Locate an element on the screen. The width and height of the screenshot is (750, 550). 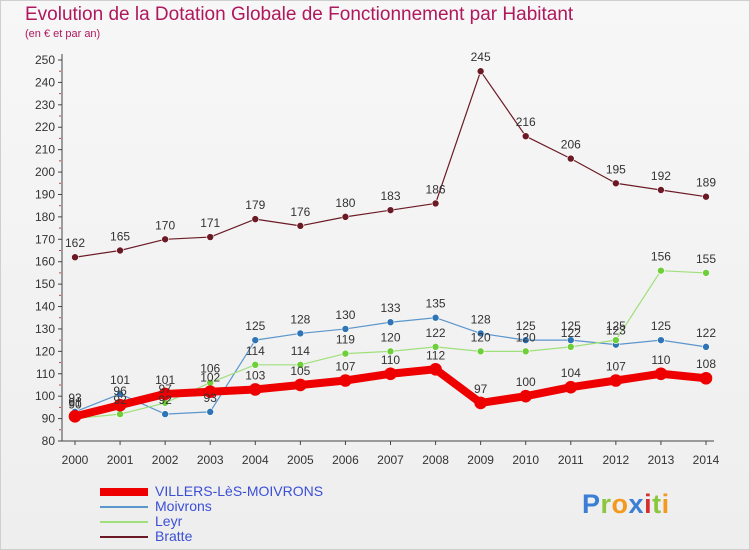
data-label: 90 is located at coordinates (75, 405).